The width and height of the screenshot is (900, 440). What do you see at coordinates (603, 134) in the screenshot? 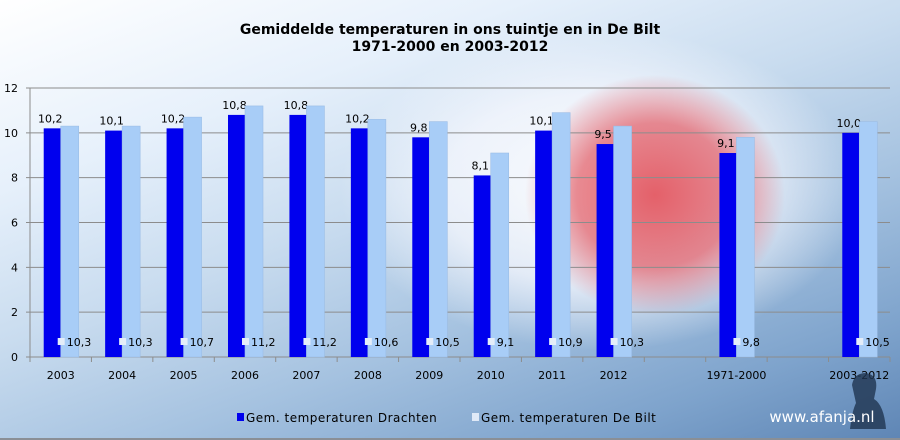
I see `data-label-drachten: 9,5` at bounding box center [603, 134].